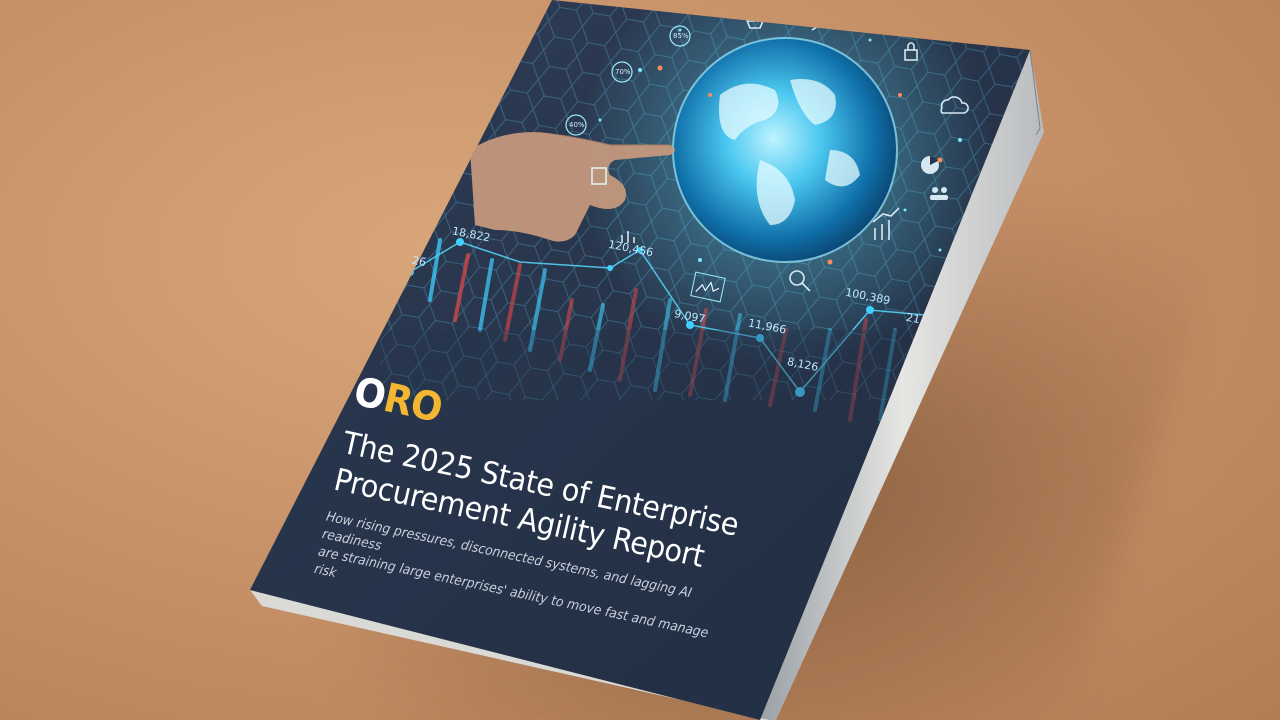  I want to click on bar-graphic, so click(662, 330).